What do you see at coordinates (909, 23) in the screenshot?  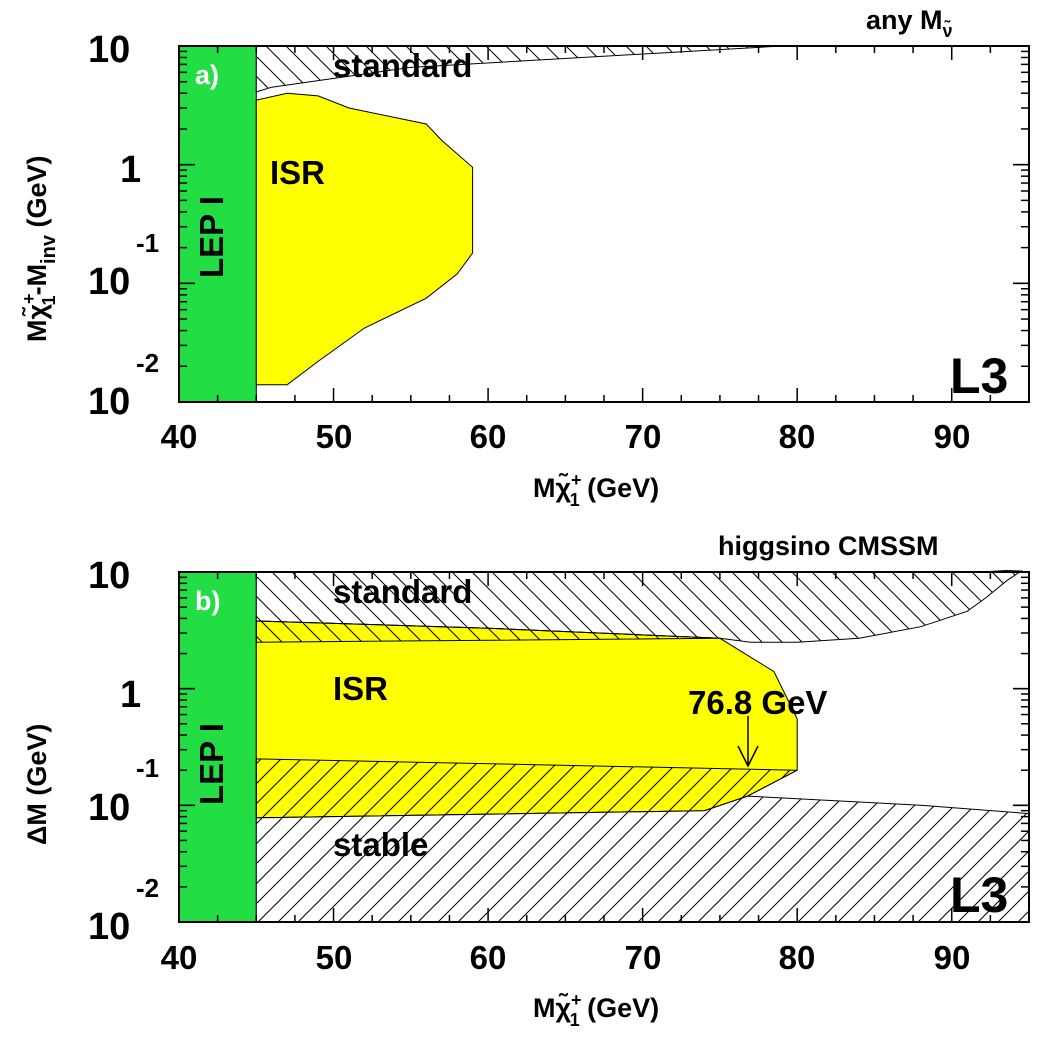 I see `panel-a-title: any Mν̃` at bounding box center [909, 23].